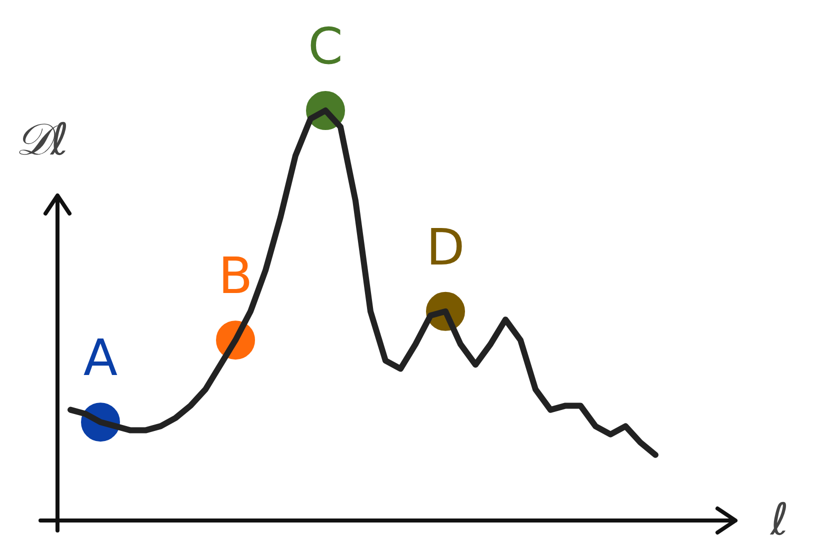 The height and width of the screenshot is (541, 813). What do you see at coordinates (779, 517) in the screenshot?
I see `x-axis-title: ℓ` at bounding box center [779, 517].